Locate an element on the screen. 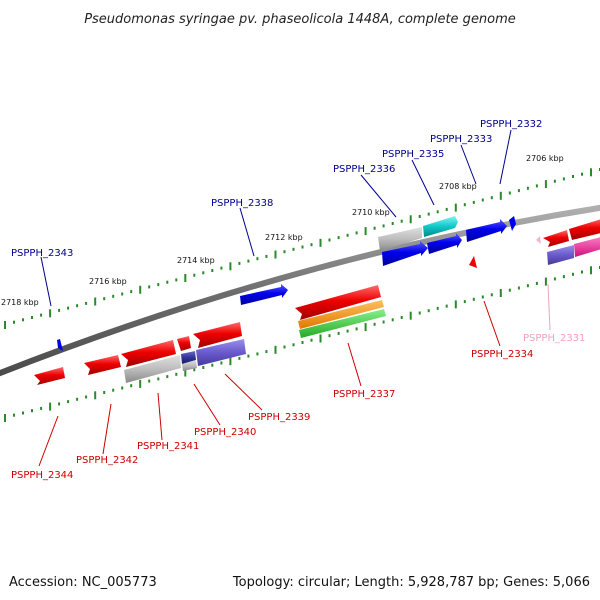 This screenshot has width=600, height=600. scale-label-2718: 2718 kbp is located at coordinates (20, 302).